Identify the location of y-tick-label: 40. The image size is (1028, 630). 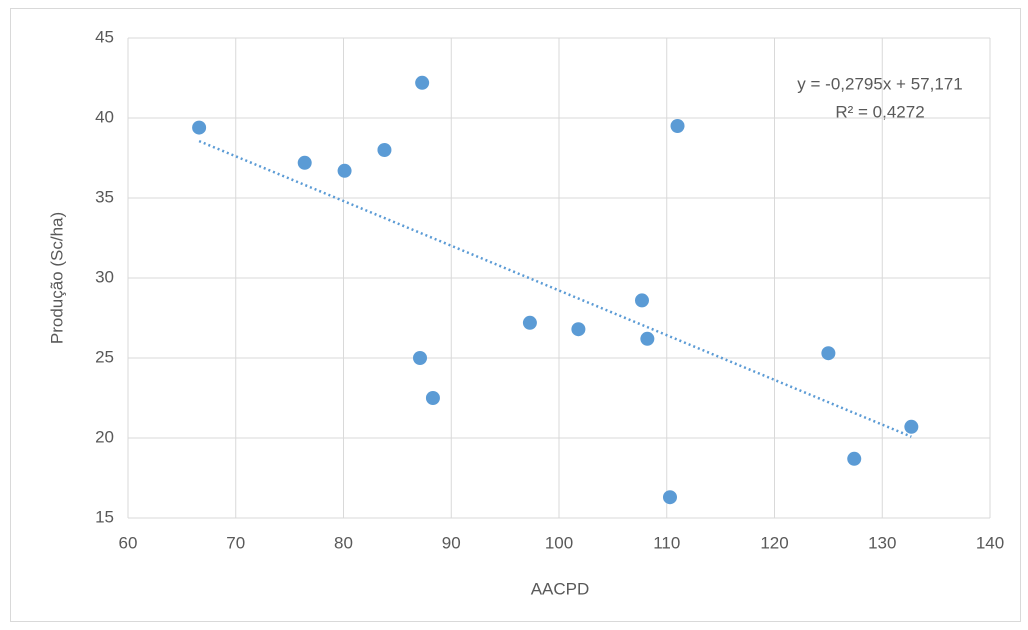
(104, 116).